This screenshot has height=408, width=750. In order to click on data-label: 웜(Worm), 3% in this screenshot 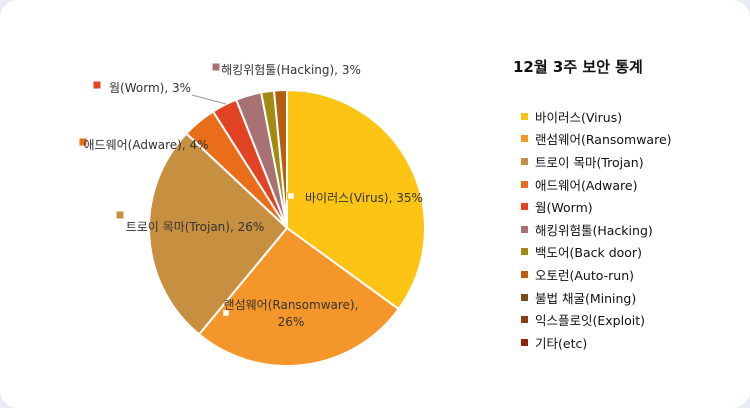, I will do `click(150, 88)`.